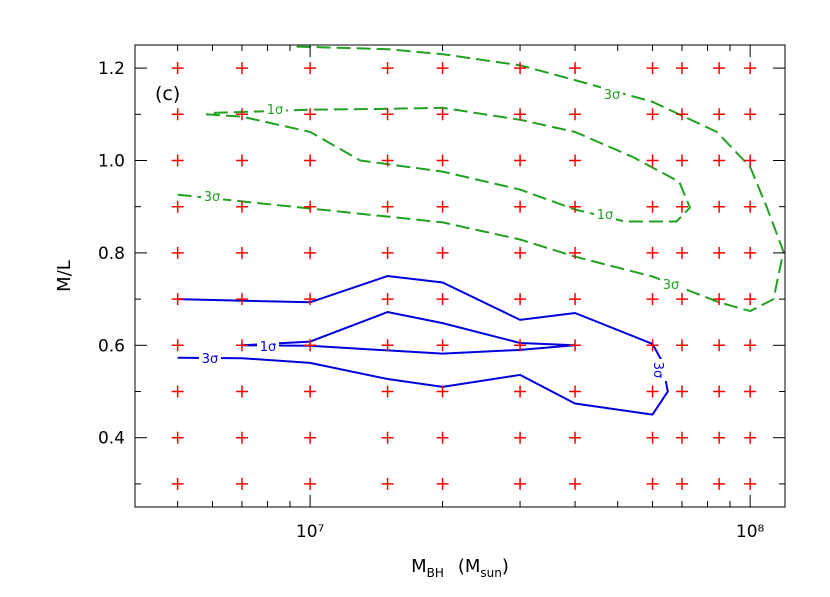 Image resolution: width=830 pixels, height=597 pixels. Describe the element at coordinates (460, 568) in the screenshot. I see `x-axis-label: MBH (Msun)` at that location.